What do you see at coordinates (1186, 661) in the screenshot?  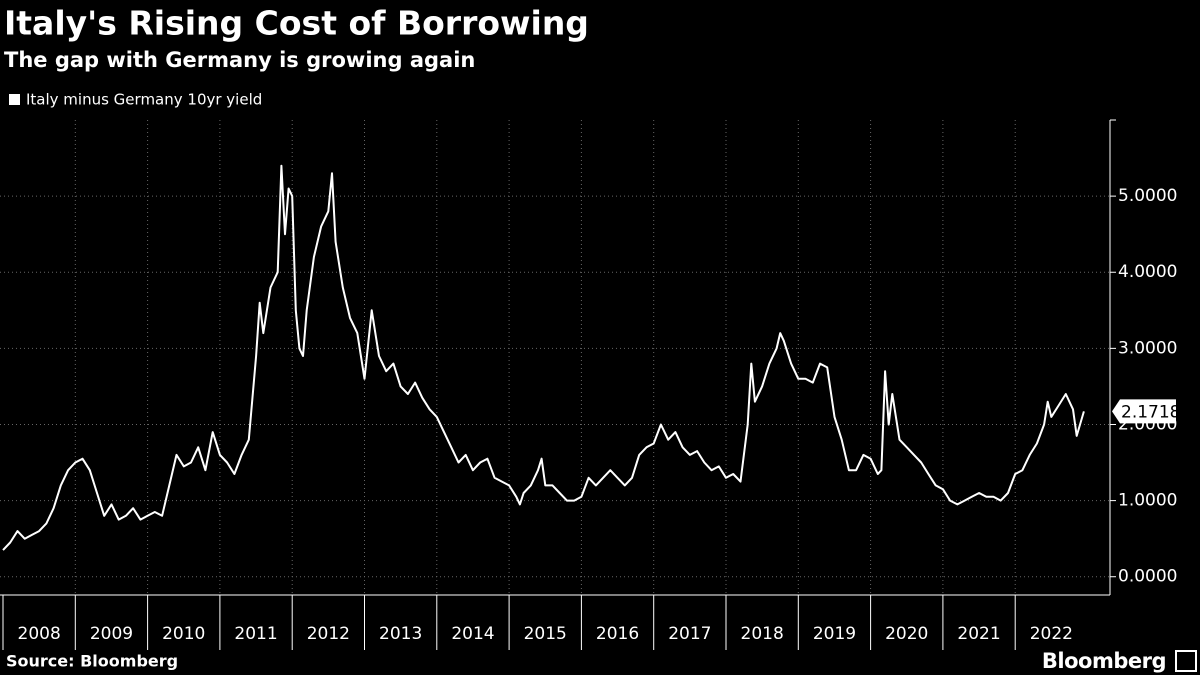 I see `brand-icon` at bounding box center [1186, 661].